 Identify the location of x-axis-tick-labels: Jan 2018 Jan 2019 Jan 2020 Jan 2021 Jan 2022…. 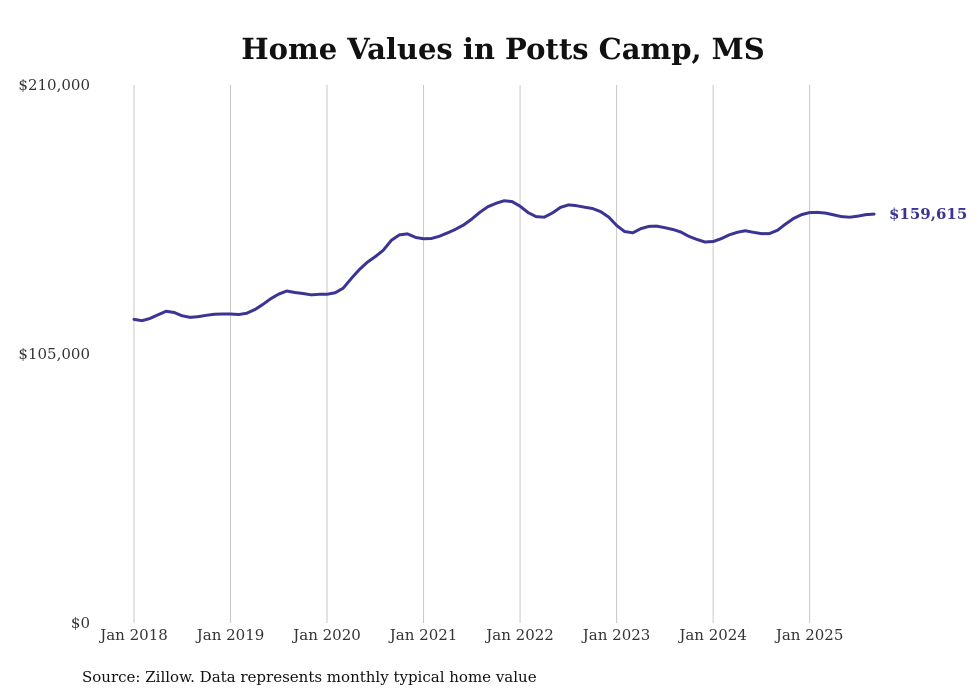
(470, 635).